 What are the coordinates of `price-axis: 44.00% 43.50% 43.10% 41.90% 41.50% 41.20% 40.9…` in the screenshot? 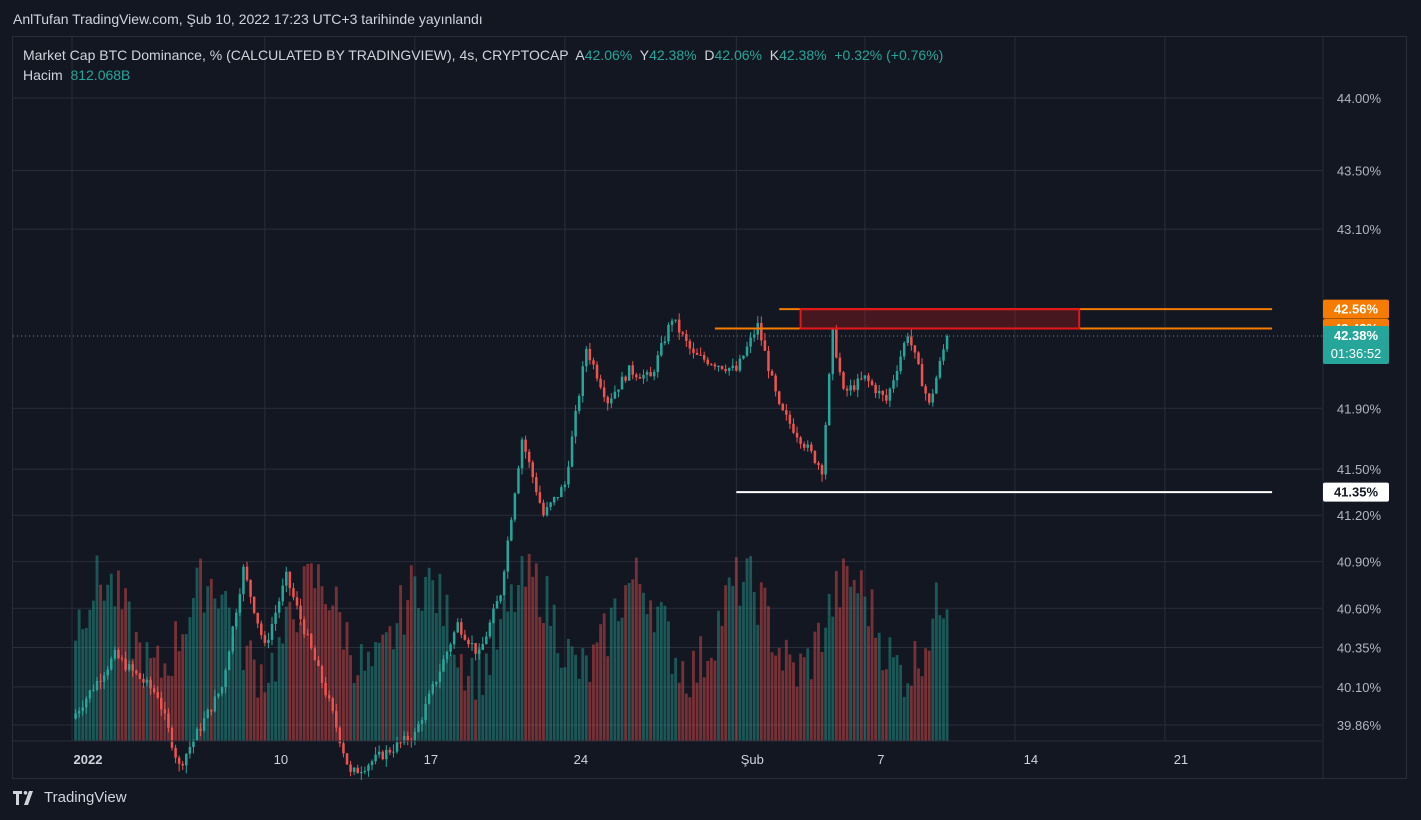 It's located at (1352, 408).